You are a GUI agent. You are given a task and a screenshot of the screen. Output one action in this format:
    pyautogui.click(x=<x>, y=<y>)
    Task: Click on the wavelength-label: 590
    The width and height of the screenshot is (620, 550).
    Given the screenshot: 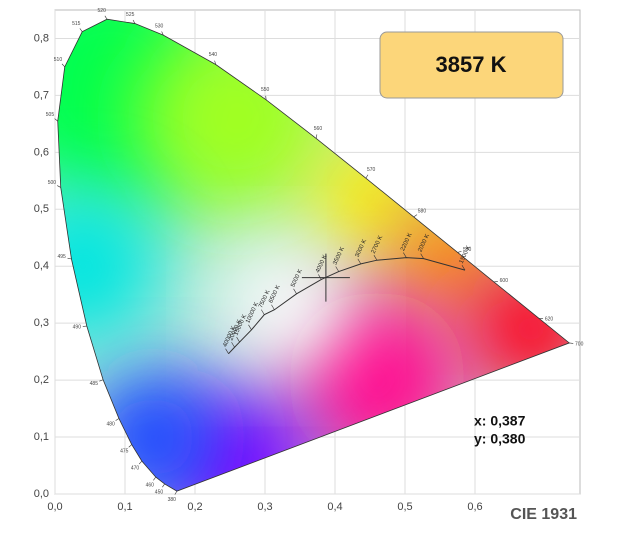 What is the action you would take?
    pyautogui.click(x=467, y=250)
    